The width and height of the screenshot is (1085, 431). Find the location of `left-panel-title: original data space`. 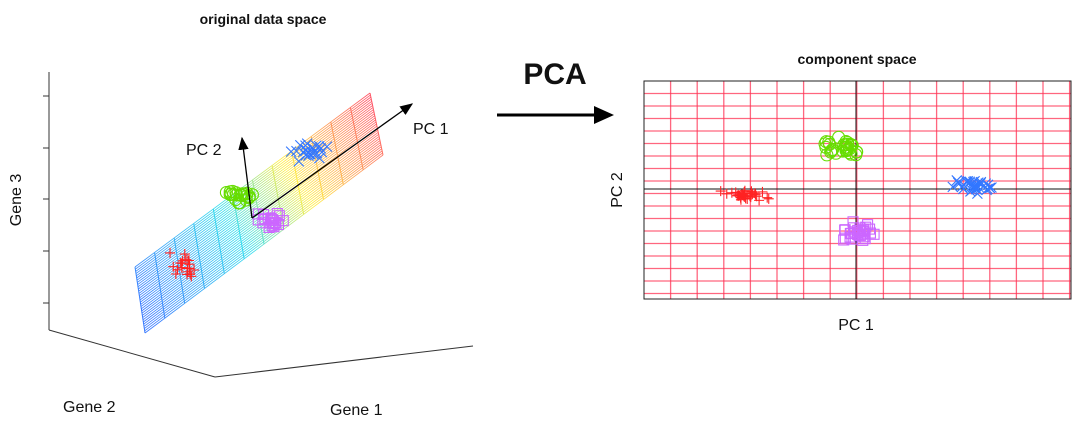

left-panel-title: original data space is located at coordinates (263, 19).